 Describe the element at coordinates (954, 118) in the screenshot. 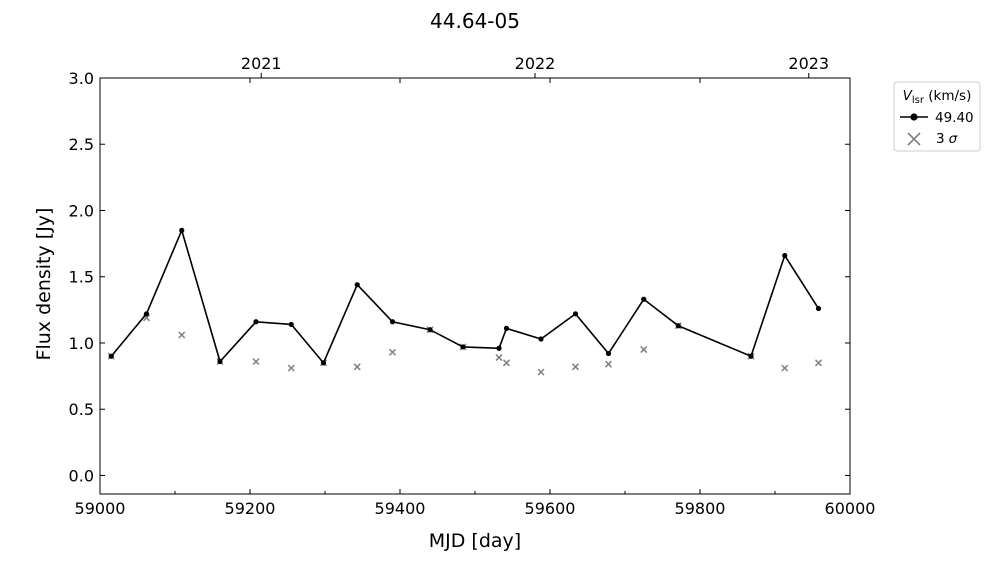

I see `legend-series-label: 49.40` at that location.